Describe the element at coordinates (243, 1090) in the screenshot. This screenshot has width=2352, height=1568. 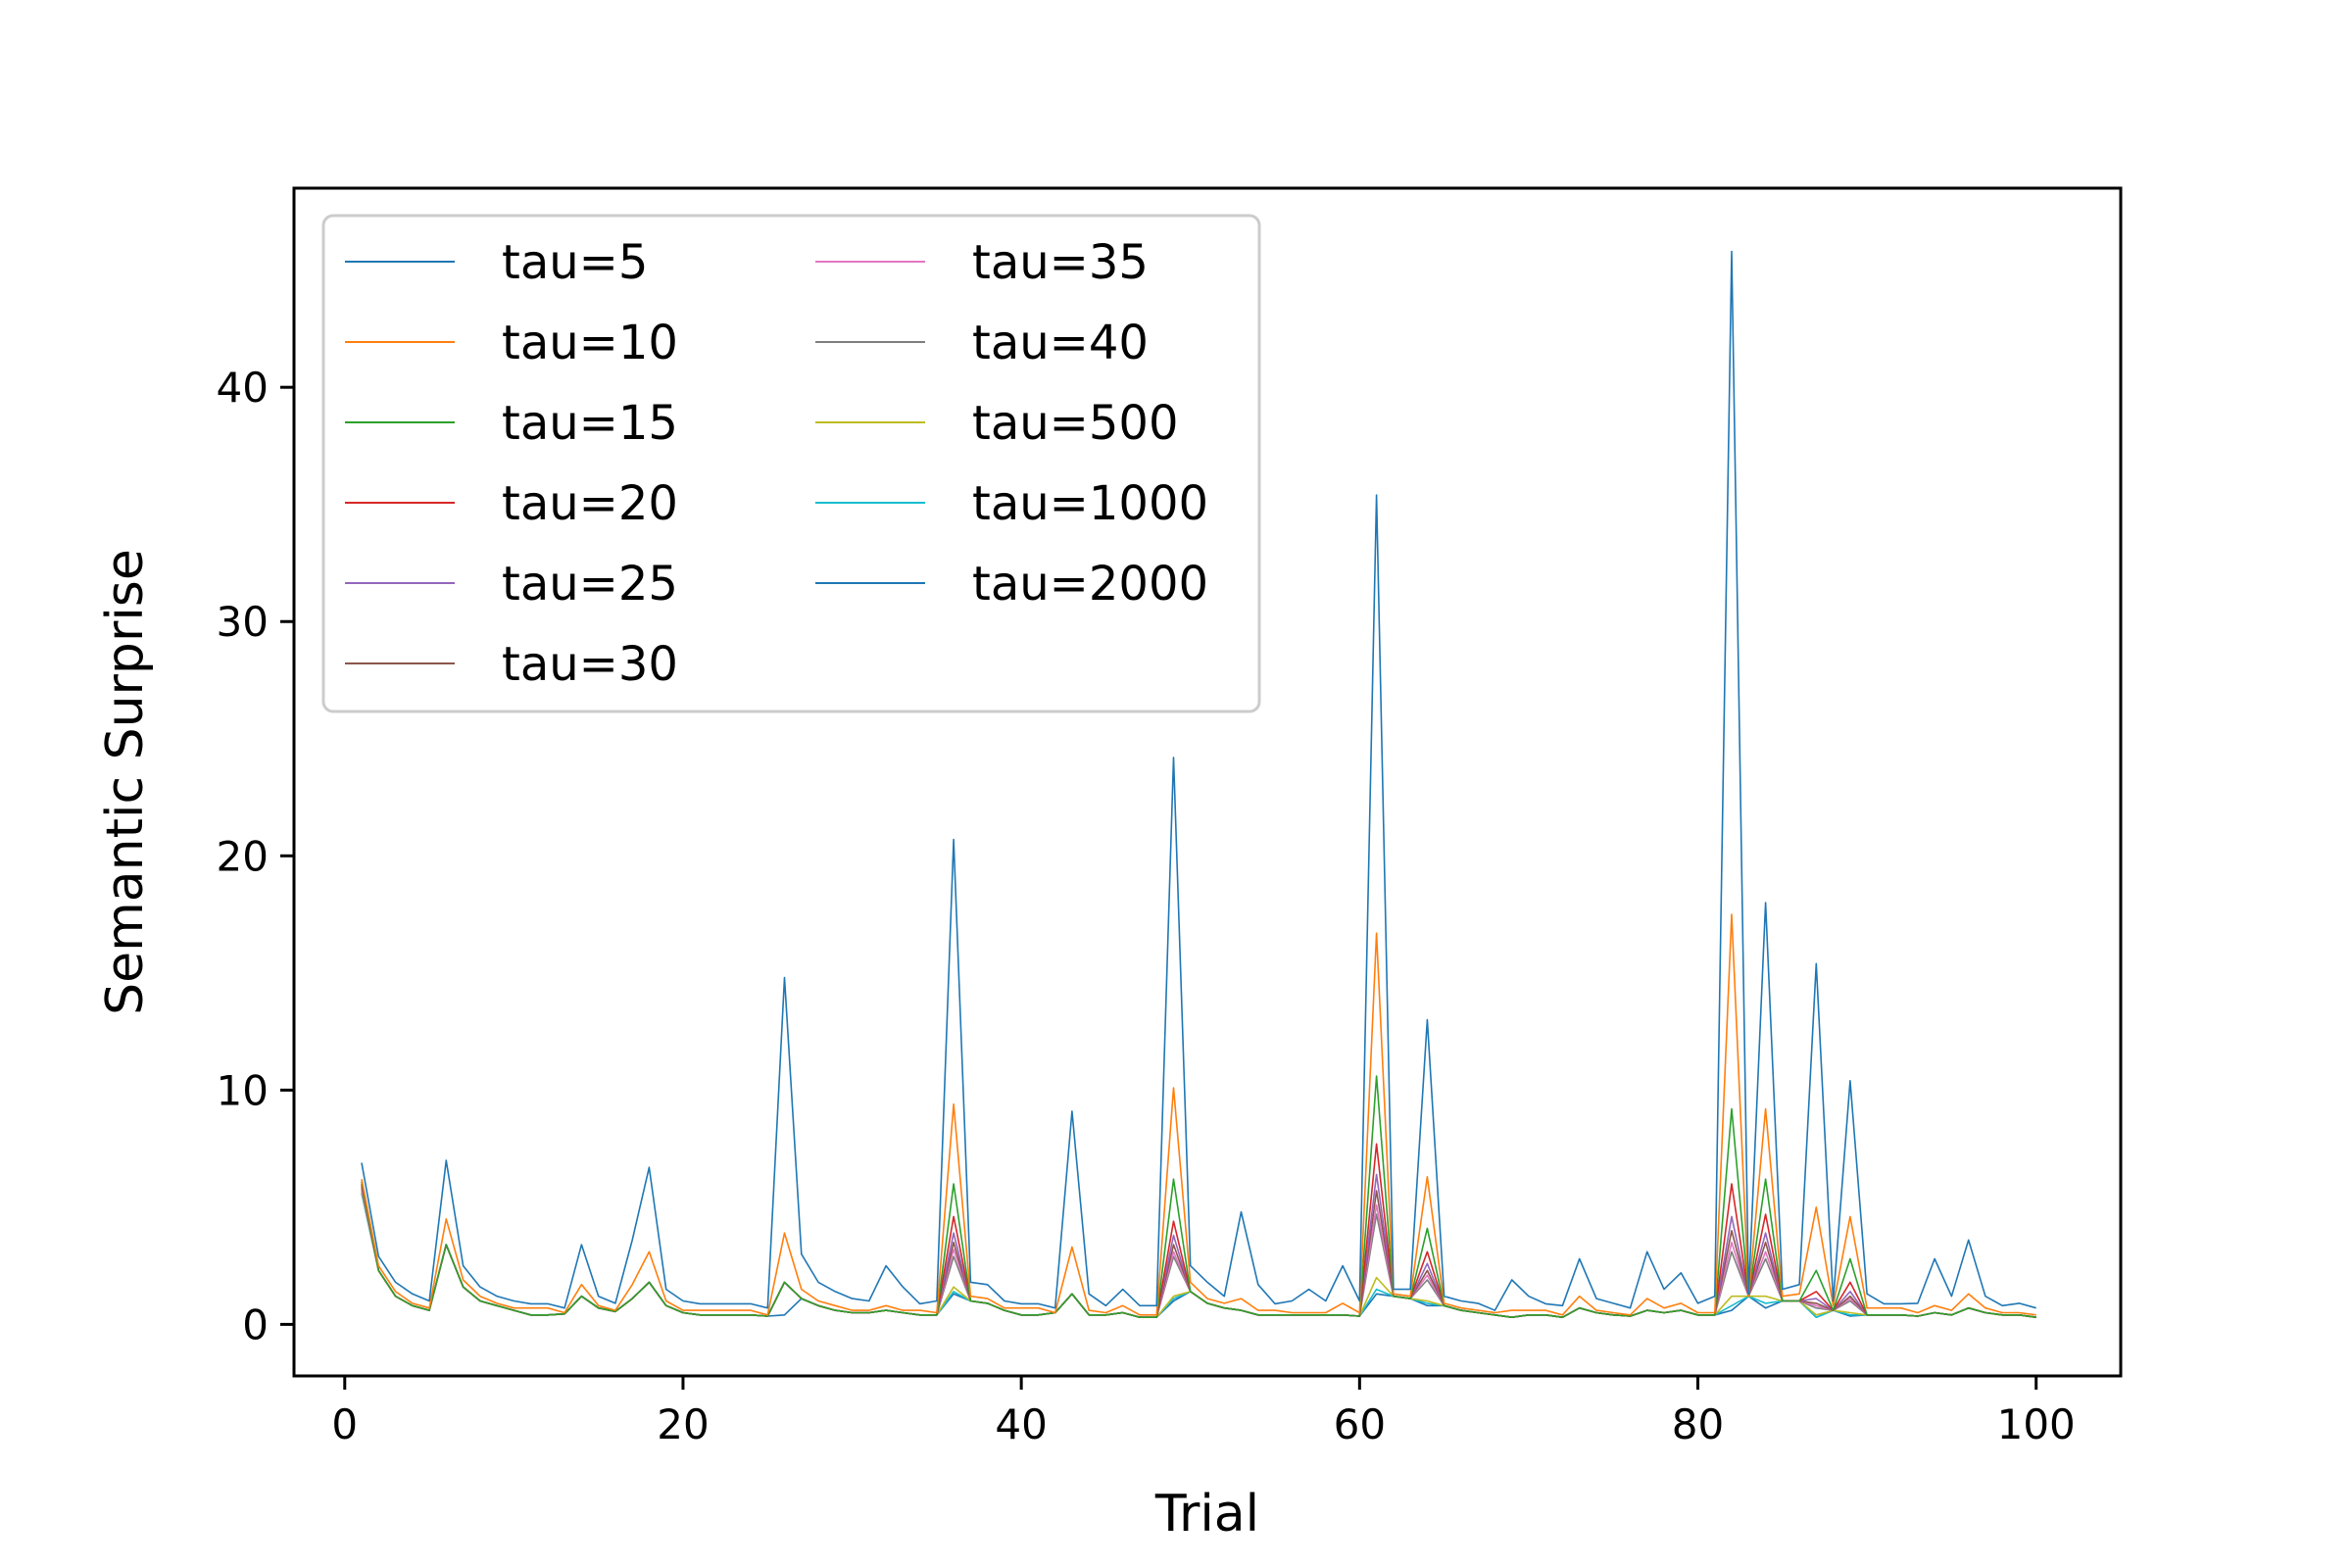
I see `y-tick-label: 10` at that location.